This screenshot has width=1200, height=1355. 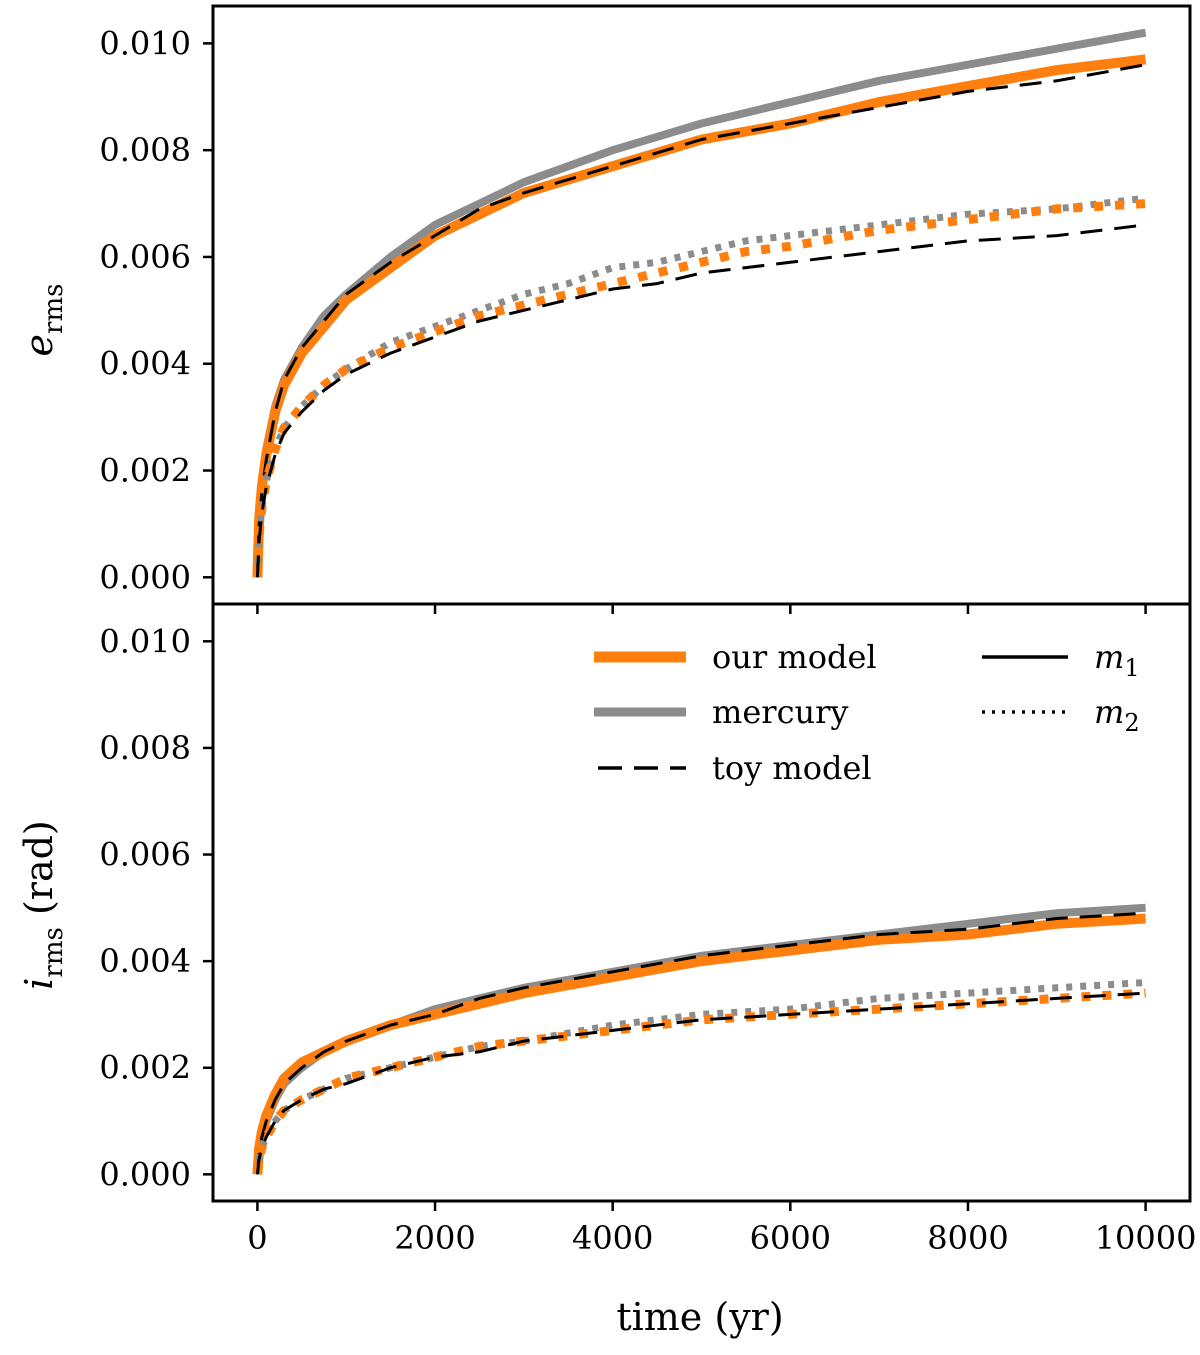 I want to click on bottom-series-mercury-m2, so click(x=699, y=1077).